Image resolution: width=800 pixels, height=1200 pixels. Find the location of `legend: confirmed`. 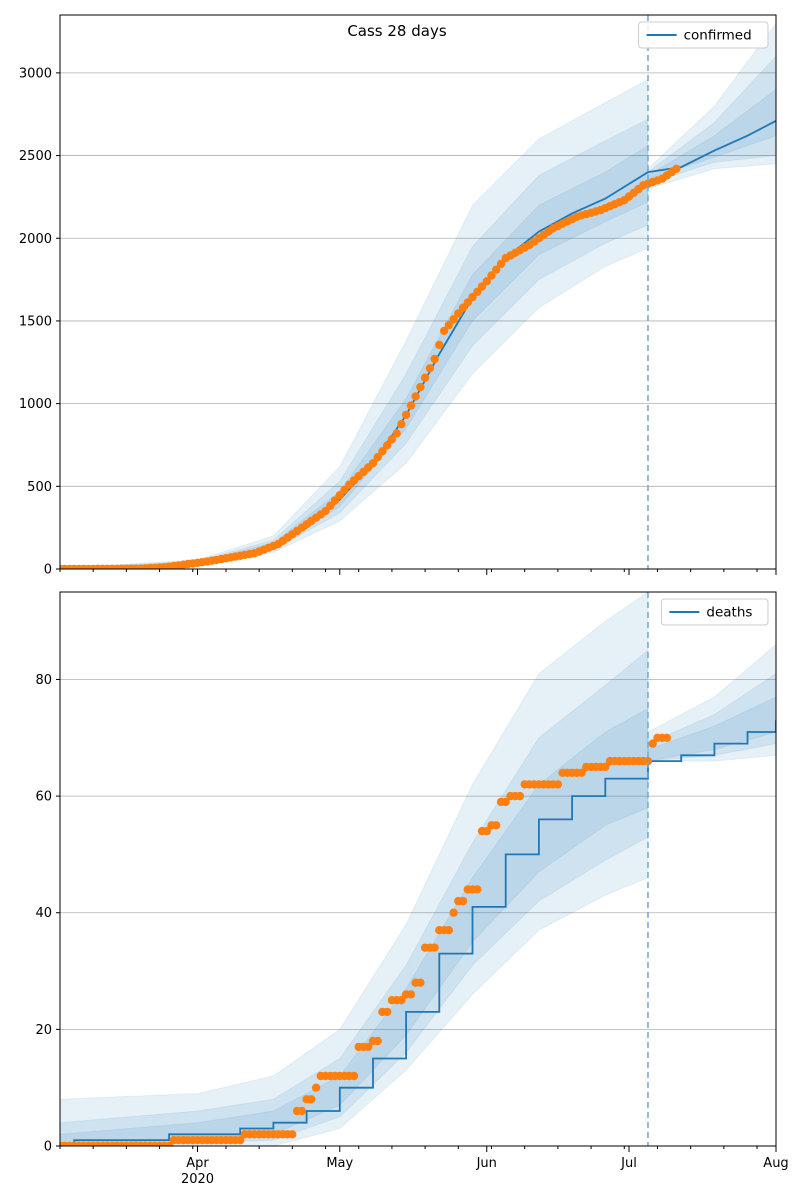

legend: confirmed is located at coordinates (703, 35).